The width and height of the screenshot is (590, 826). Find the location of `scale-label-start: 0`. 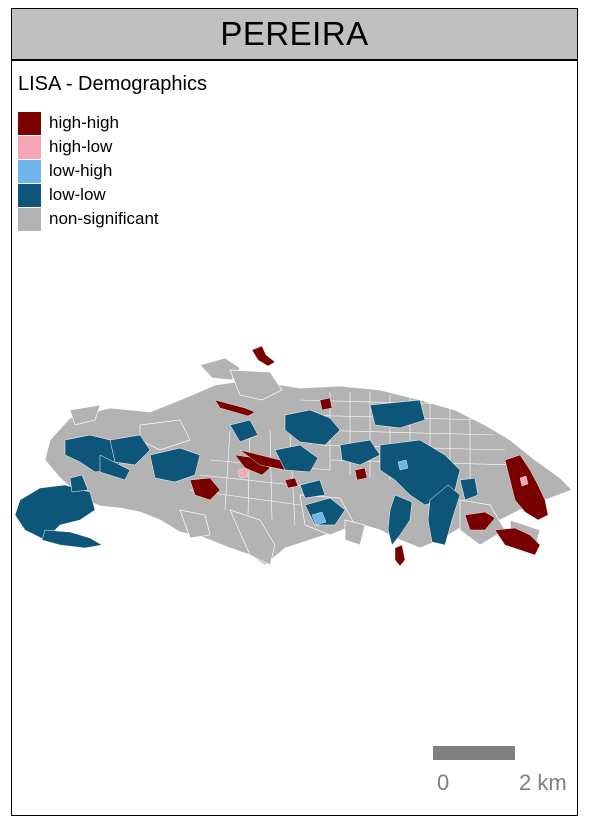

scale-label-start: 0 is located at coordinates (443, 782).